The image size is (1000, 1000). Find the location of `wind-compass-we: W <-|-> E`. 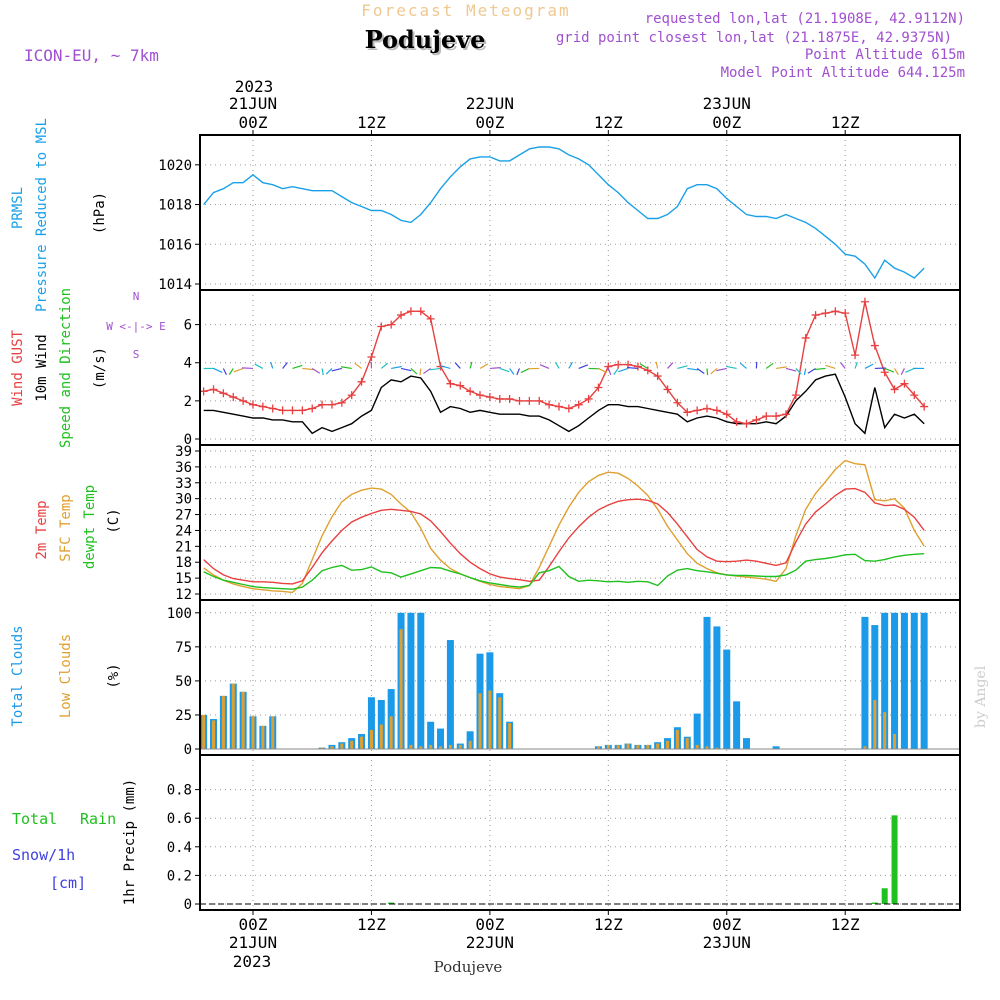

wind-compass-we: W <-|-> E is located at coordinates (136, 326).